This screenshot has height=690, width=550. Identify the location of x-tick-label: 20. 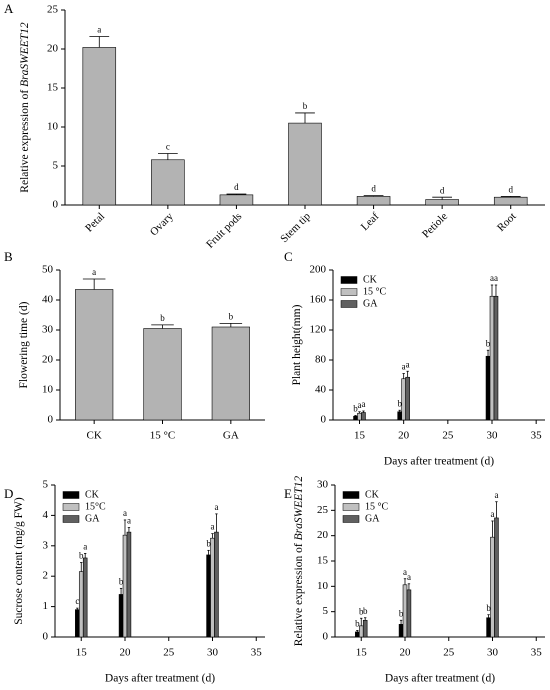
(404, 436).